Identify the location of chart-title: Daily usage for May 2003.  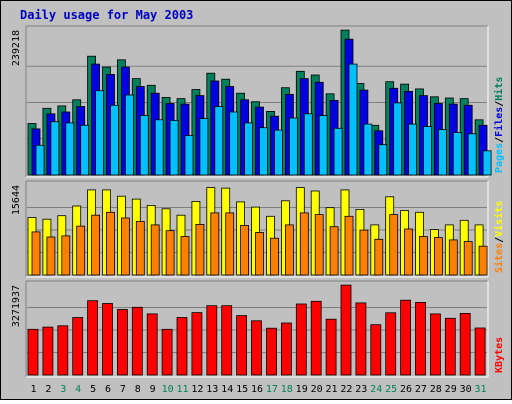
(106, 15).